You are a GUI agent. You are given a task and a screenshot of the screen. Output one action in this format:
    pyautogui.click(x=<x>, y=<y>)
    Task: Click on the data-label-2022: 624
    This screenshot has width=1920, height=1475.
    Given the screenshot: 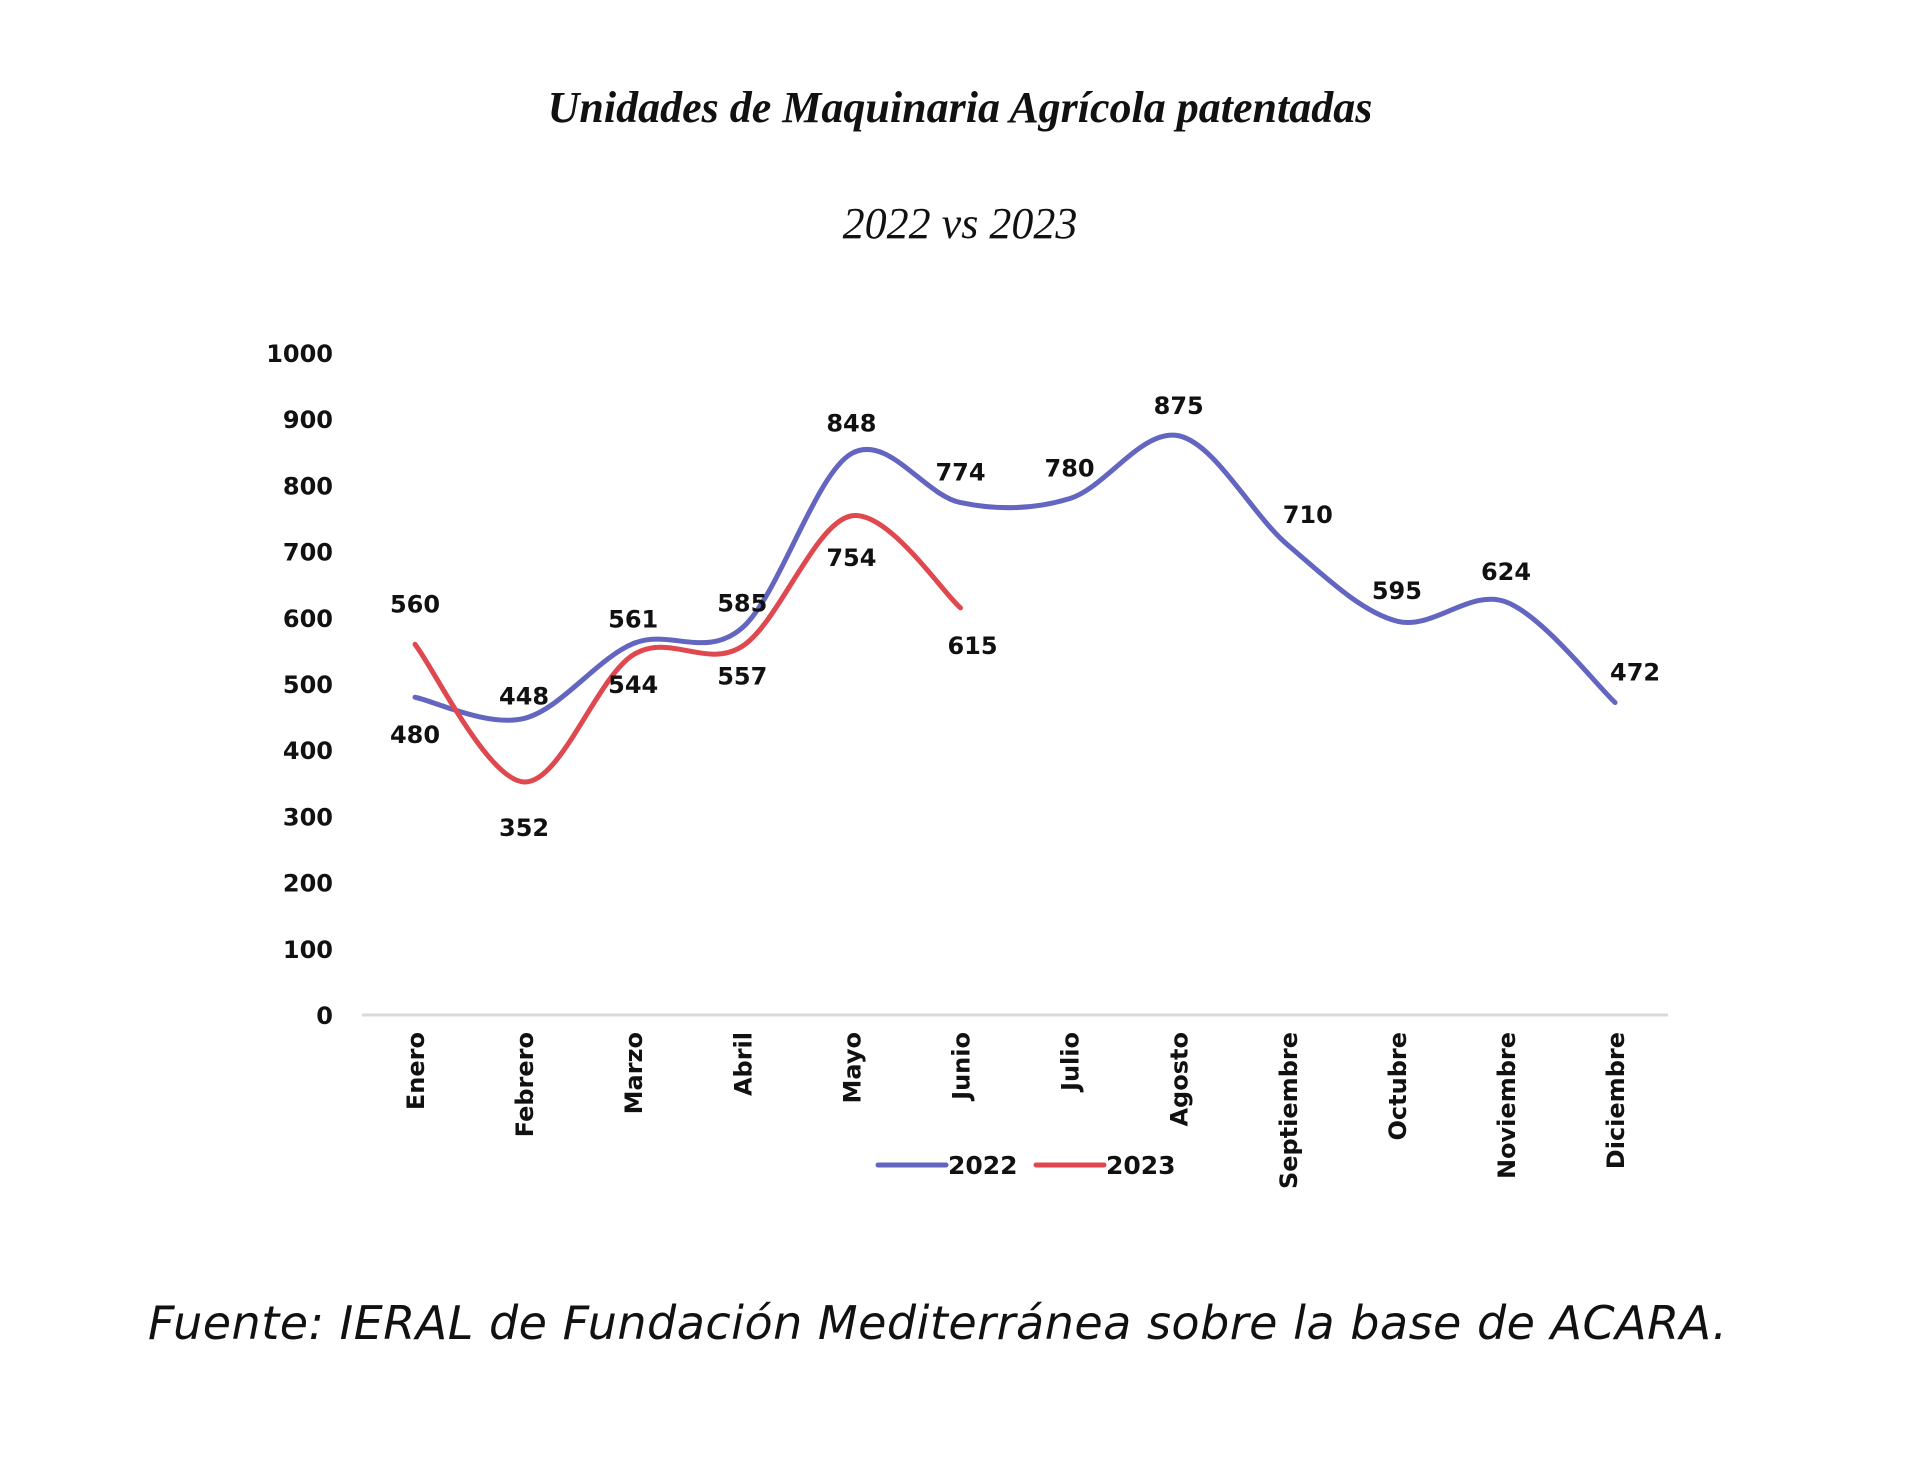 What is the action you would take?
    pyautogui.click(x=1506, y=572)
    